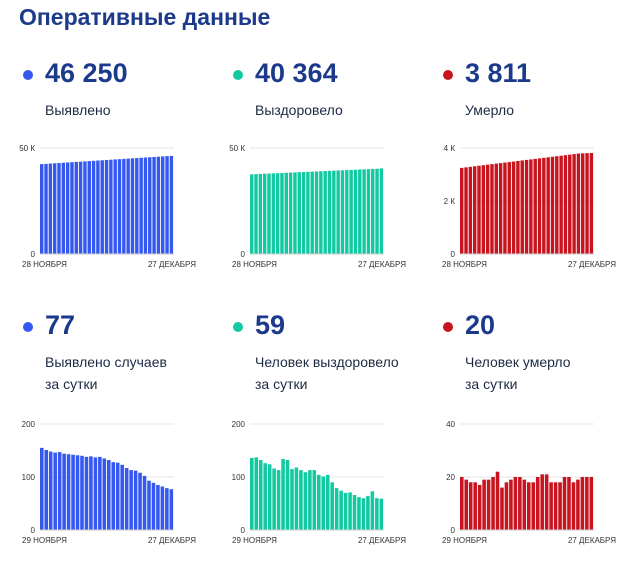 Image resolution: width=640 pixels, height=564 pixels. Describe the element at coordinates (239, 477) in the screenshot. I see `y-tick-label: 100` at that location.